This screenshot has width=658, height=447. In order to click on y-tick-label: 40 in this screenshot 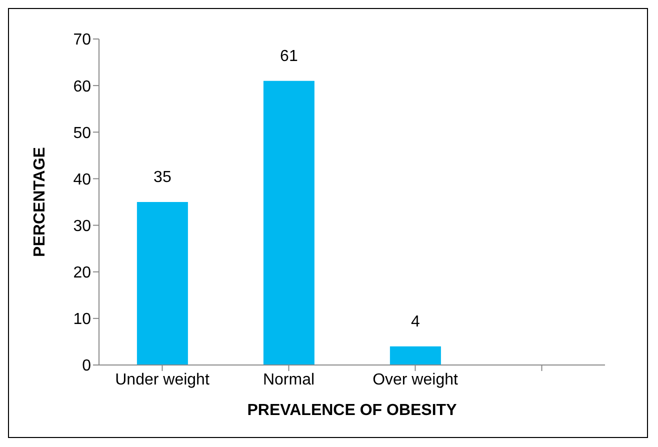, I will do `click(82, 179)`.